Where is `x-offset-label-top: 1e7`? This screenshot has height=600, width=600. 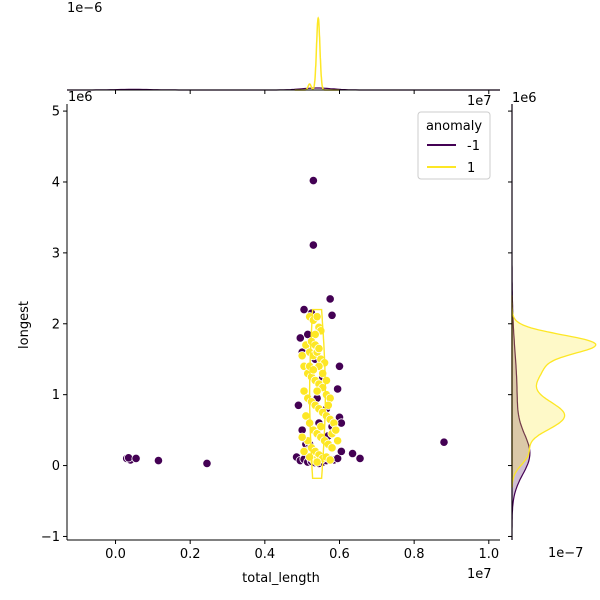
x-offset-label-top: 1e7 is located at coordinates (479, 101).